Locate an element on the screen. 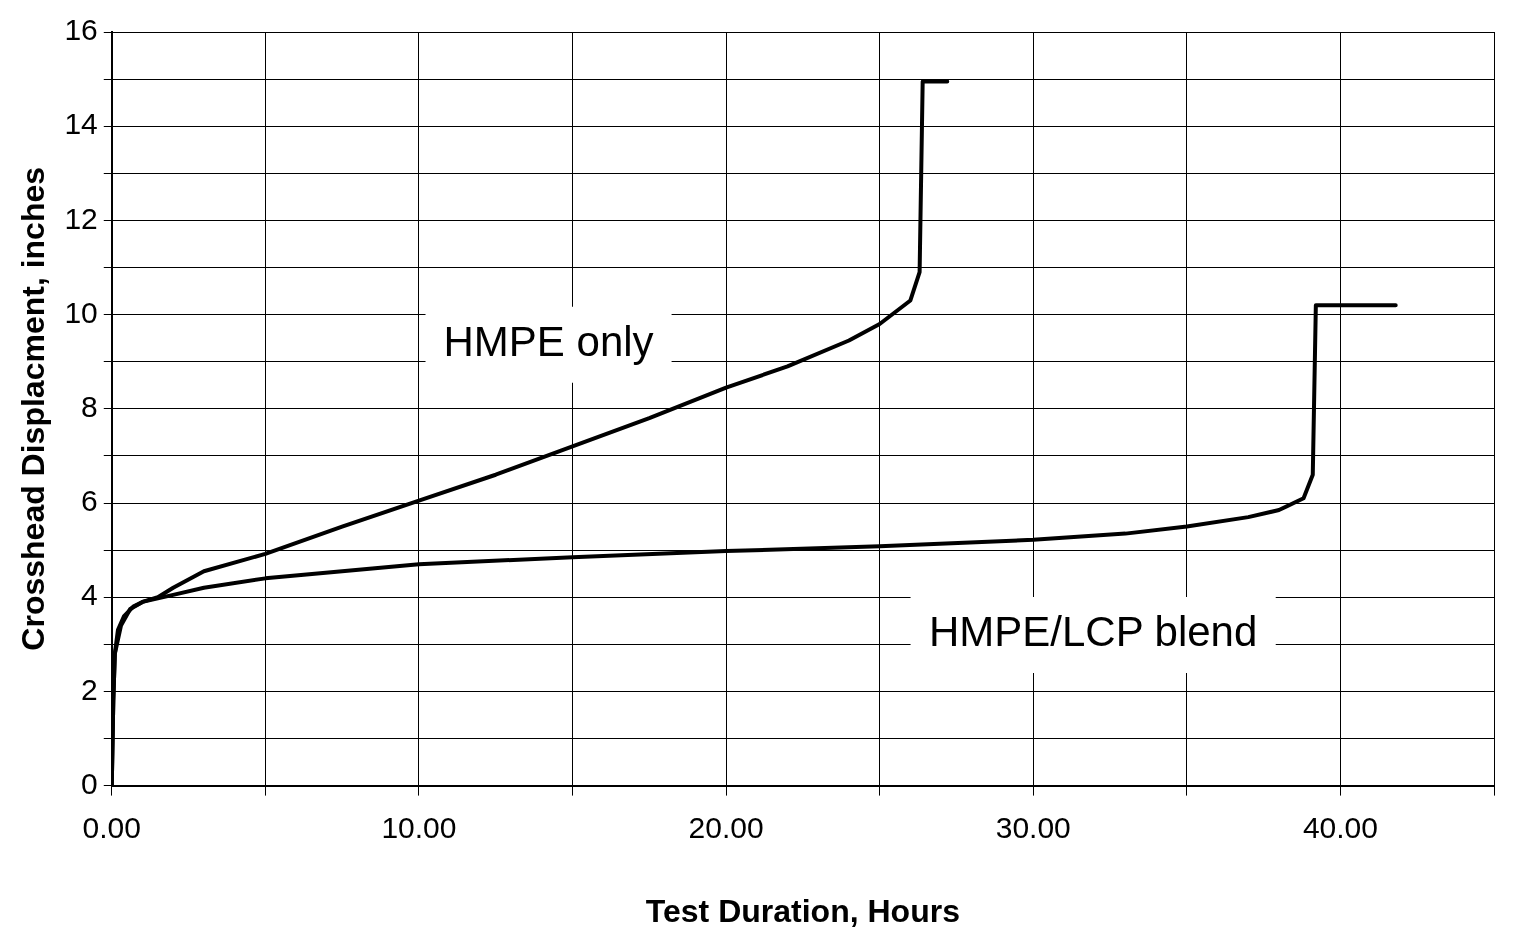 The height and width of the screenshot is (952, 1518). y-tick-label: 6 is located at coordinates (89, 501).